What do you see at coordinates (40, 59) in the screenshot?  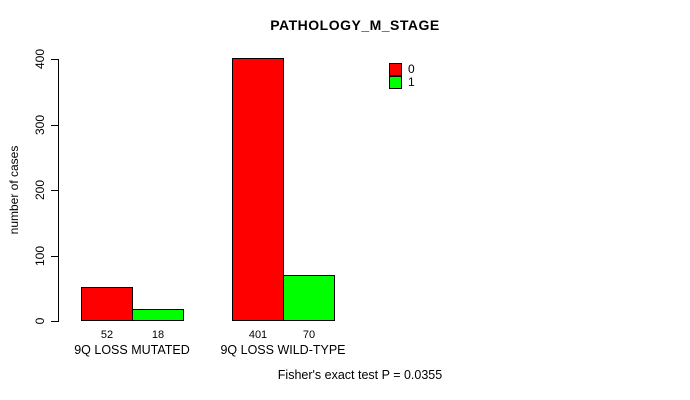 I see `y-axis-tick-label: 400` at bounding box center [40, 59].